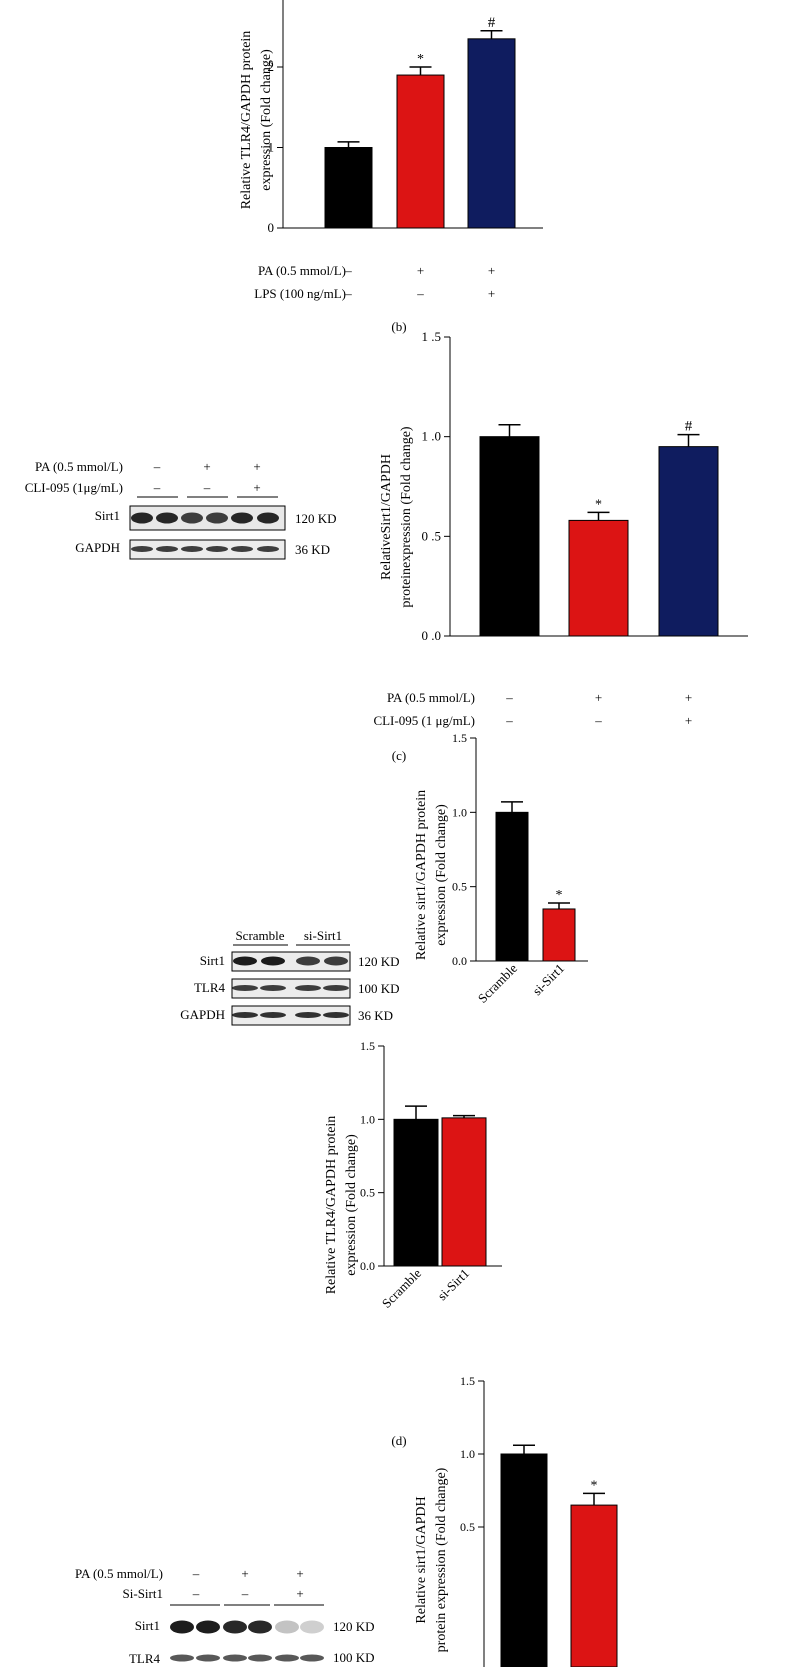  I want to click on blot-c-mark-2-1: –, so click(157, 487).